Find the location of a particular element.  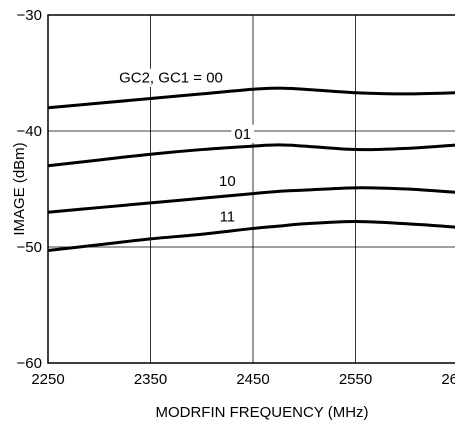

y-tick-label: −30 is located at coordinates (29, 15).